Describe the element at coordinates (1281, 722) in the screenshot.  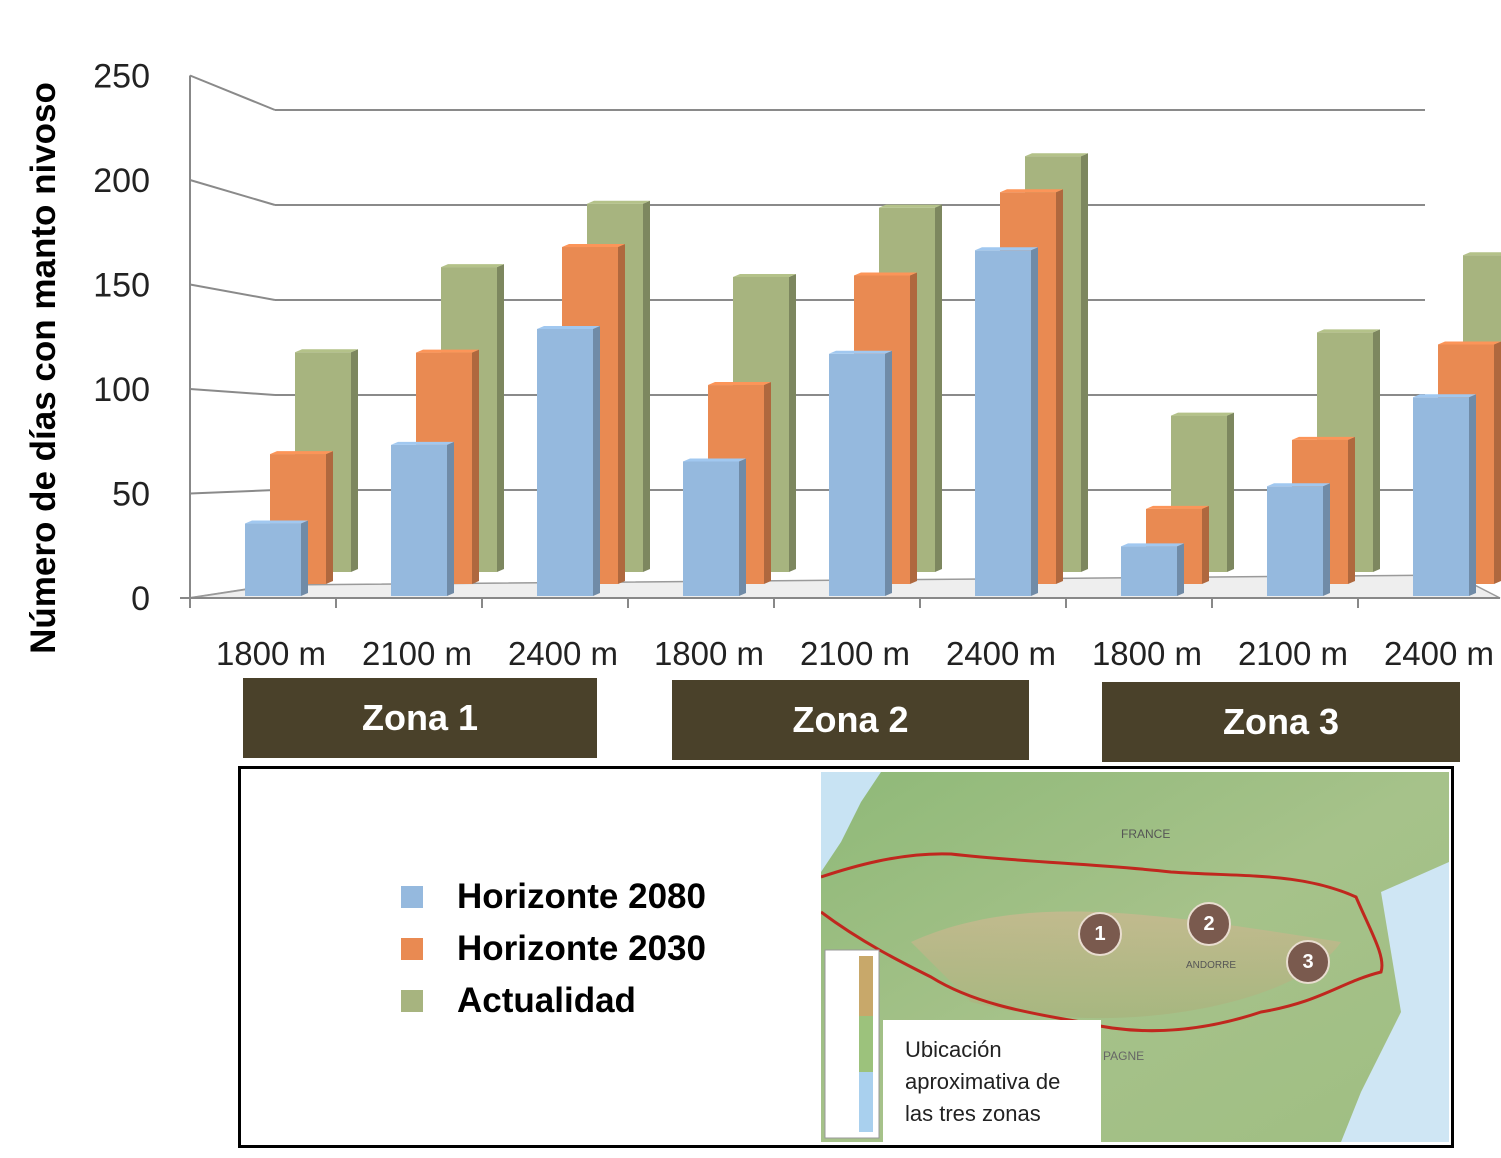
I see `zone-label-3: Zona 3` at that location.